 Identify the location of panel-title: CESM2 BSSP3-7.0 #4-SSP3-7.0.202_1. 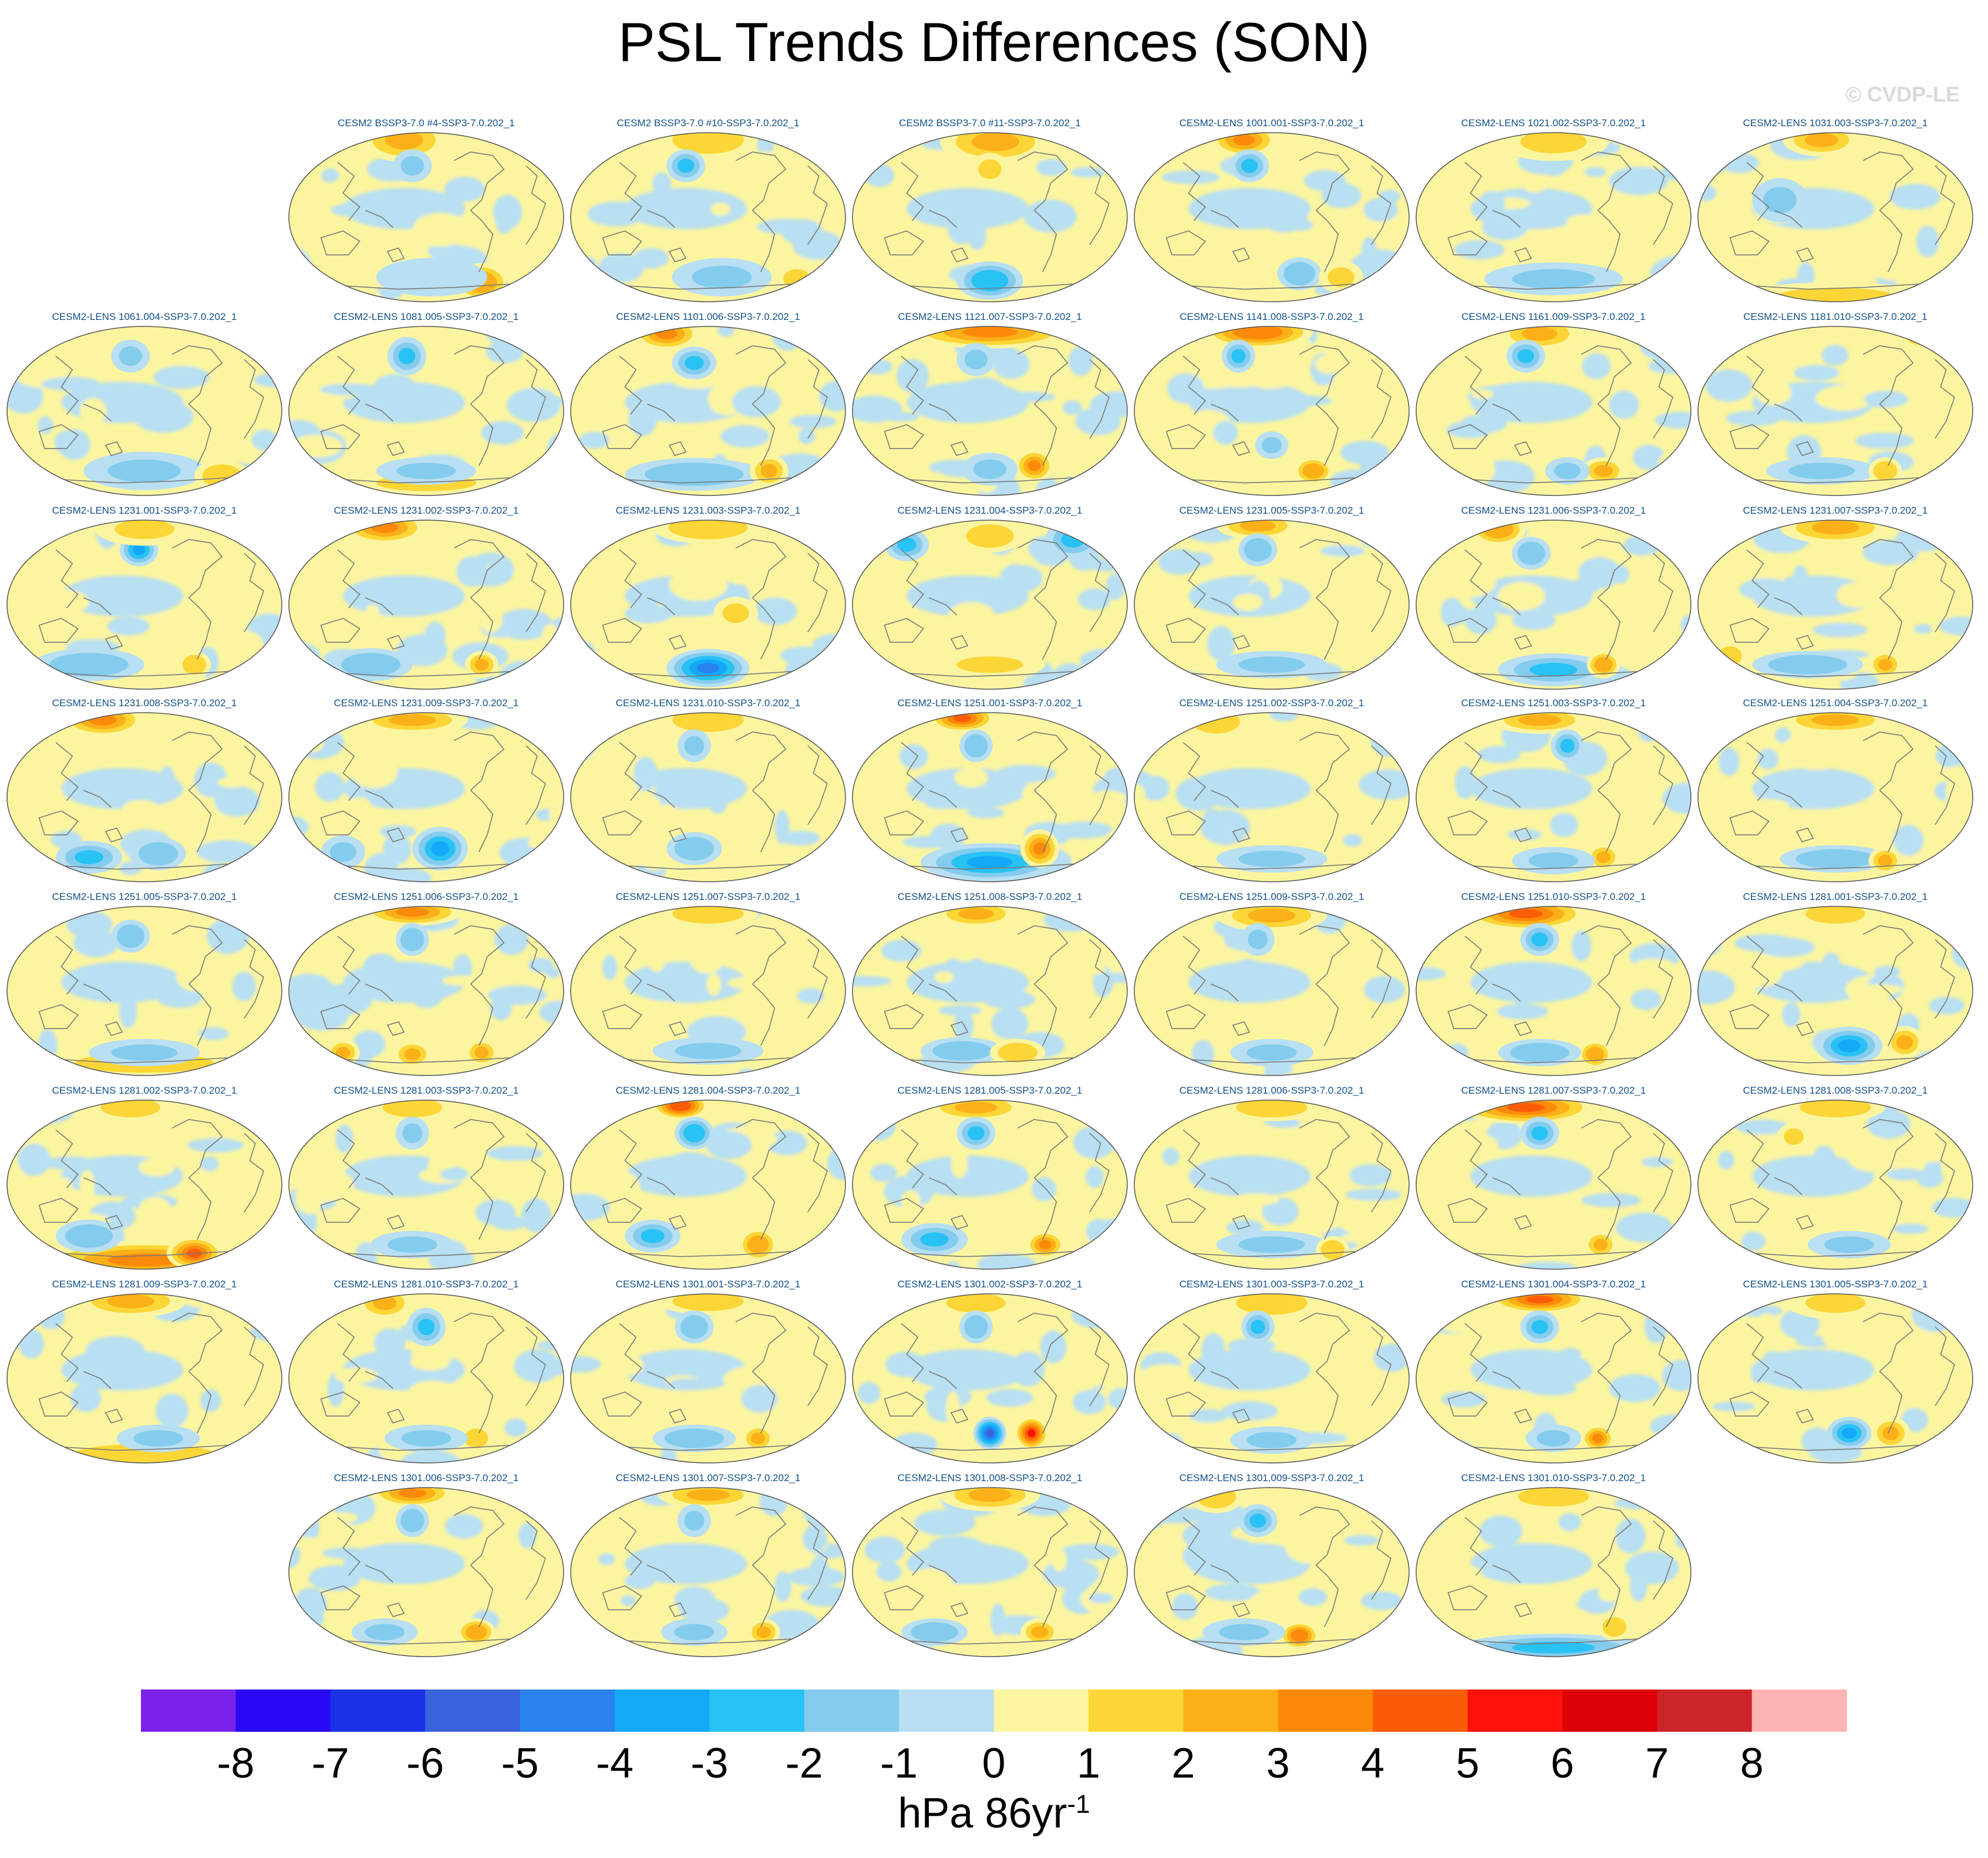
(427, 123).